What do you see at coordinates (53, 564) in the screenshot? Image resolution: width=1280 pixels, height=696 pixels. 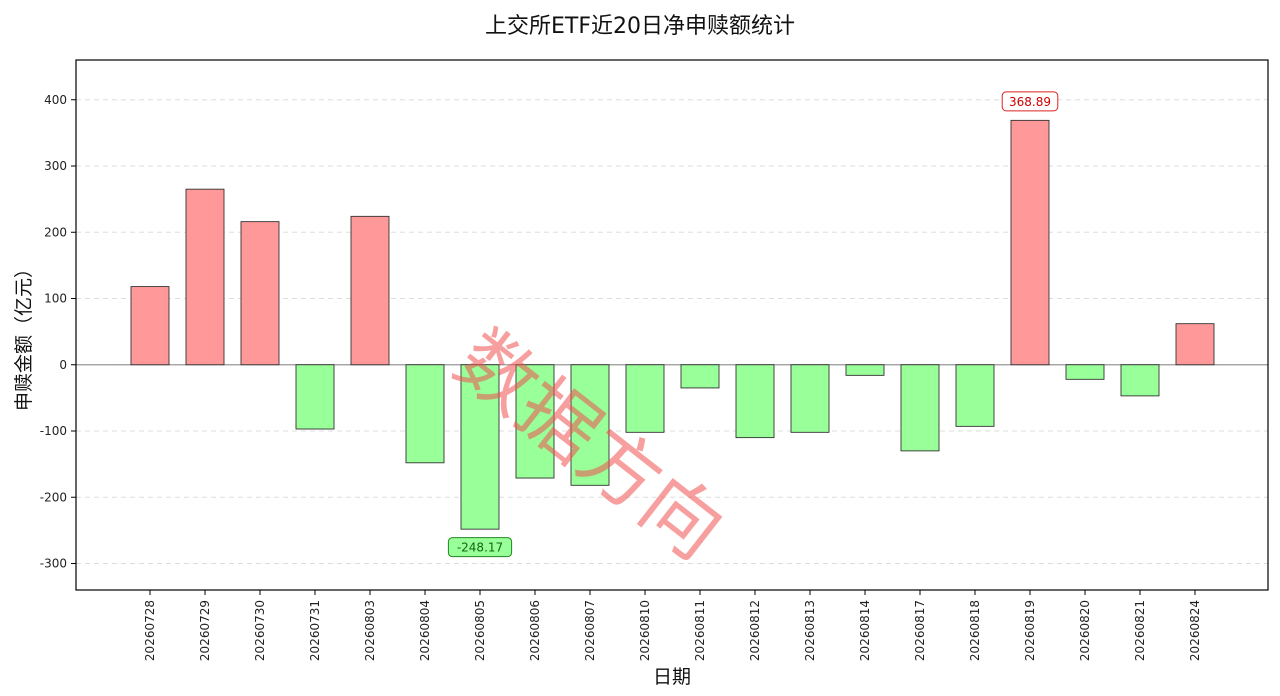 I see `y-tick-label: -300` at bounding box center [53, 564].